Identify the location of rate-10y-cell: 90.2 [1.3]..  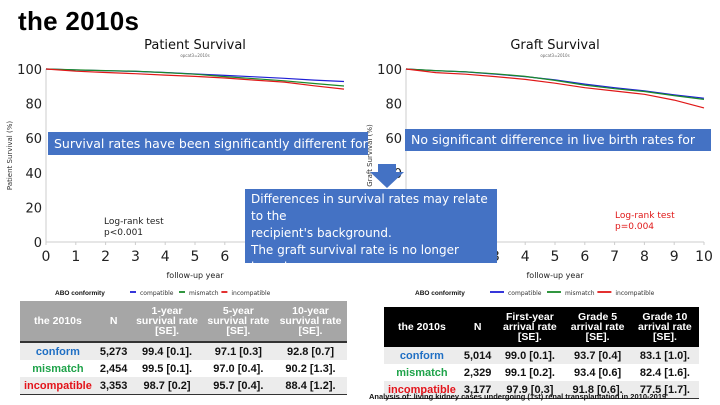
(310, 368).